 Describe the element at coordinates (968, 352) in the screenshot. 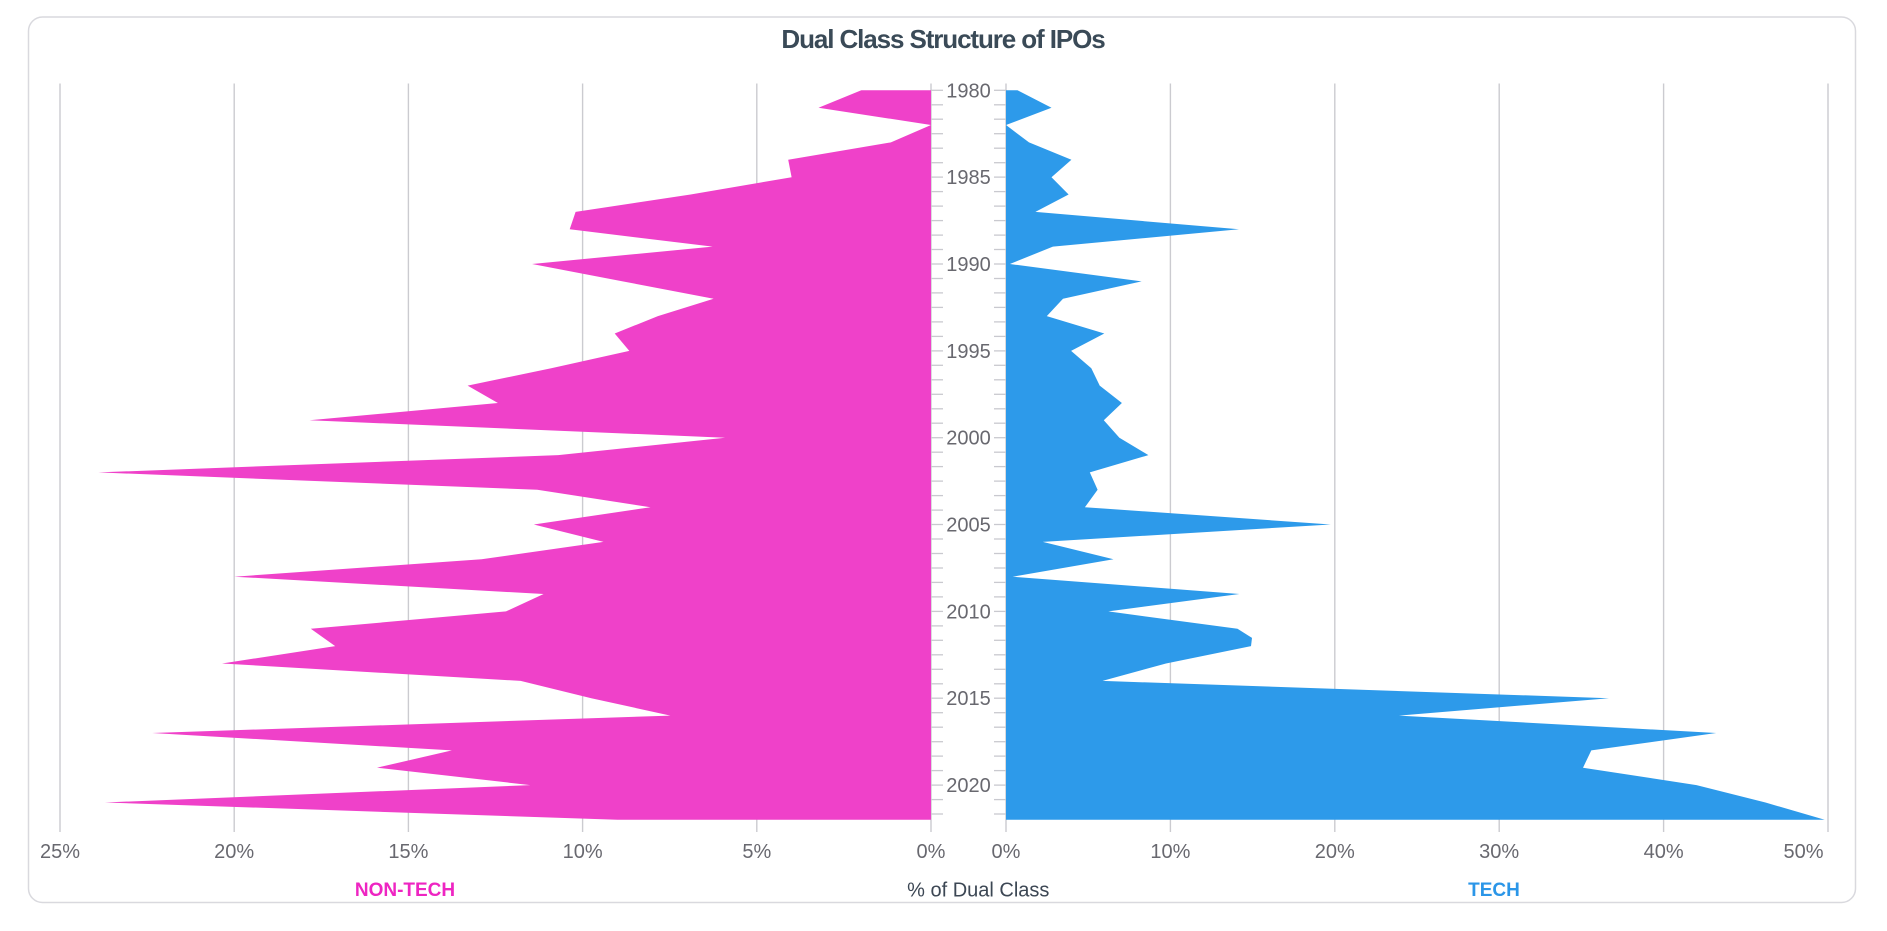

I see `svg-text: 1995` at that location.